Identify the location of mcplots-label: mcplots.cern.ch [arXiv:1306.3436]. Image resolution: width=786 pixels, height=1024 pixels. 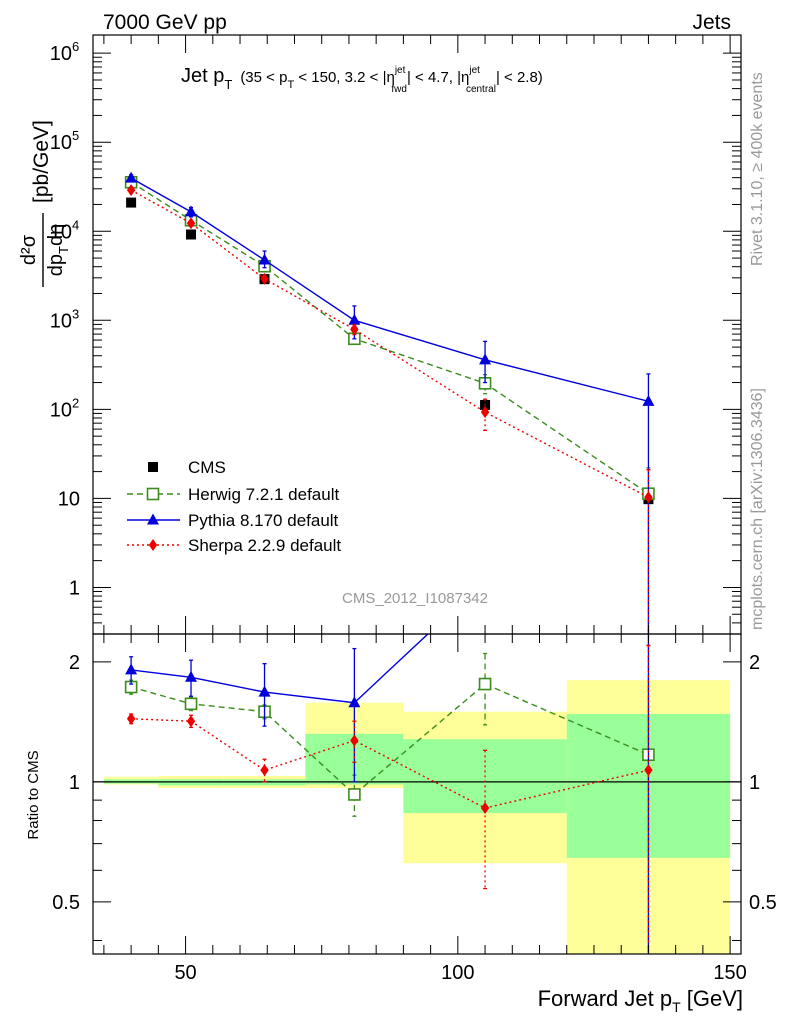
(757, 509).